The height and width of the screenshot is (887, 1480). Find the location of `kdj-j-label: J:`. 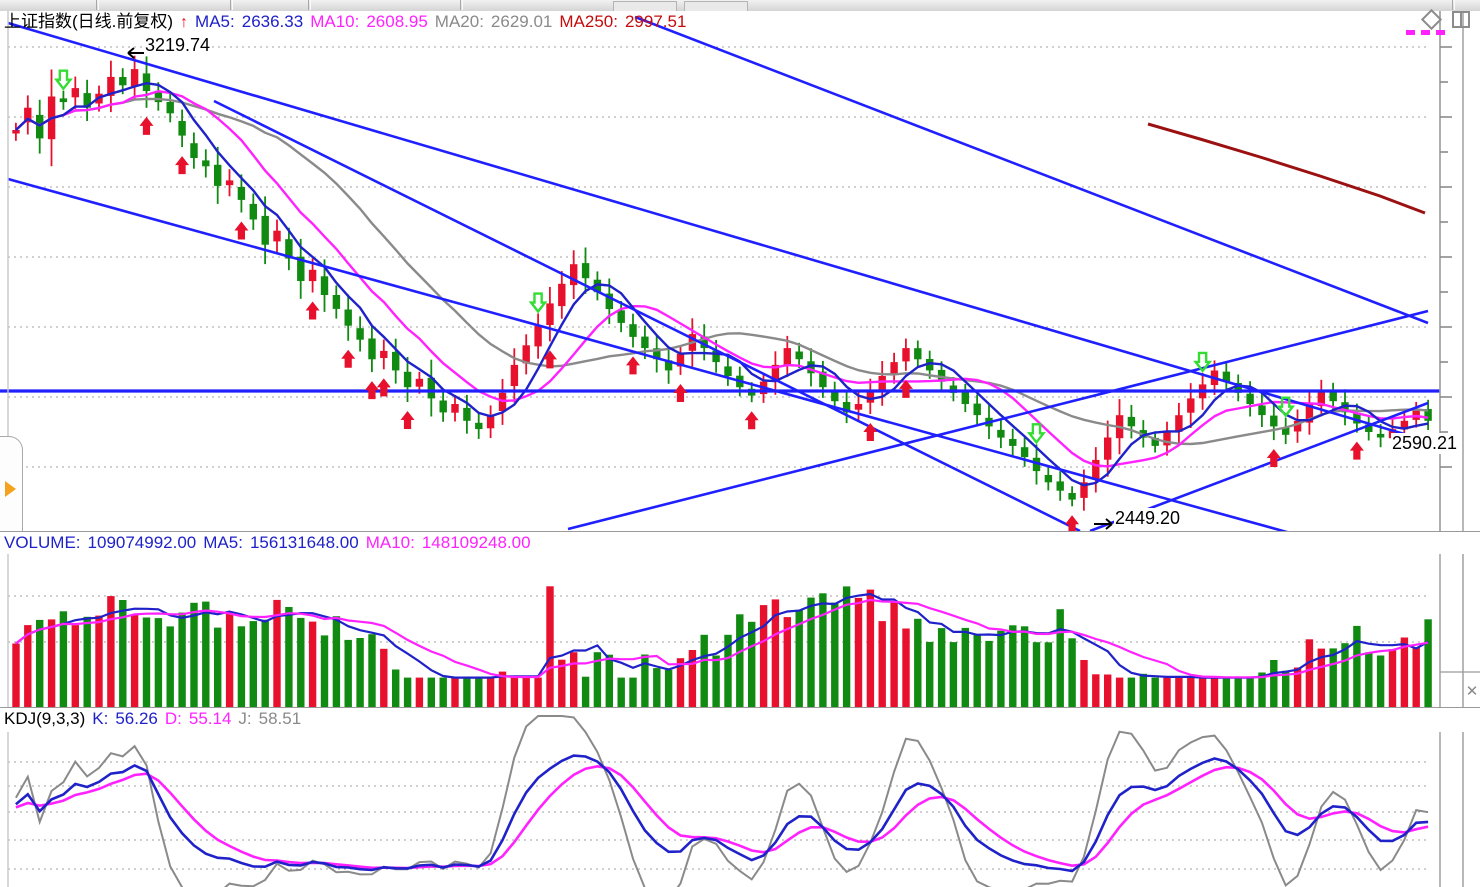

kdj-j-label: J: is located at coordinates (245, 718).